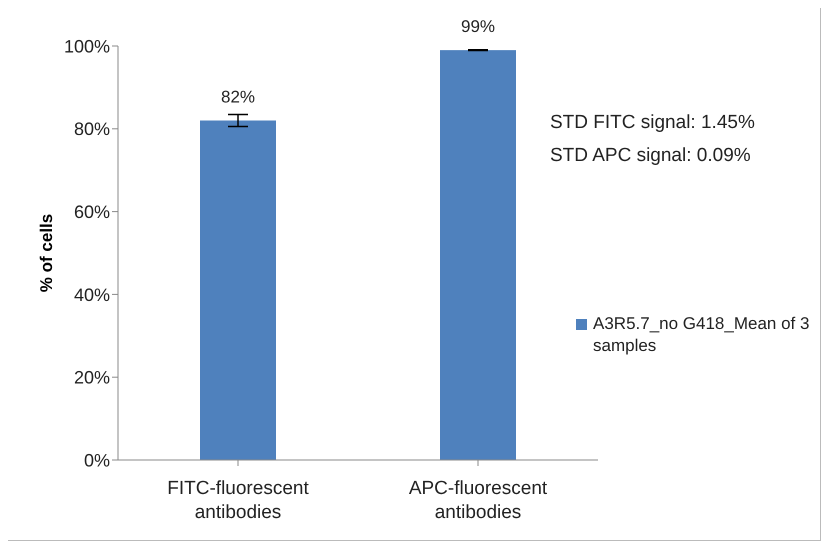  What do you see at coordinates (92, 378) in the screenshot?
I see `y-tick-label: 20%` at bounding box center [92, 378].